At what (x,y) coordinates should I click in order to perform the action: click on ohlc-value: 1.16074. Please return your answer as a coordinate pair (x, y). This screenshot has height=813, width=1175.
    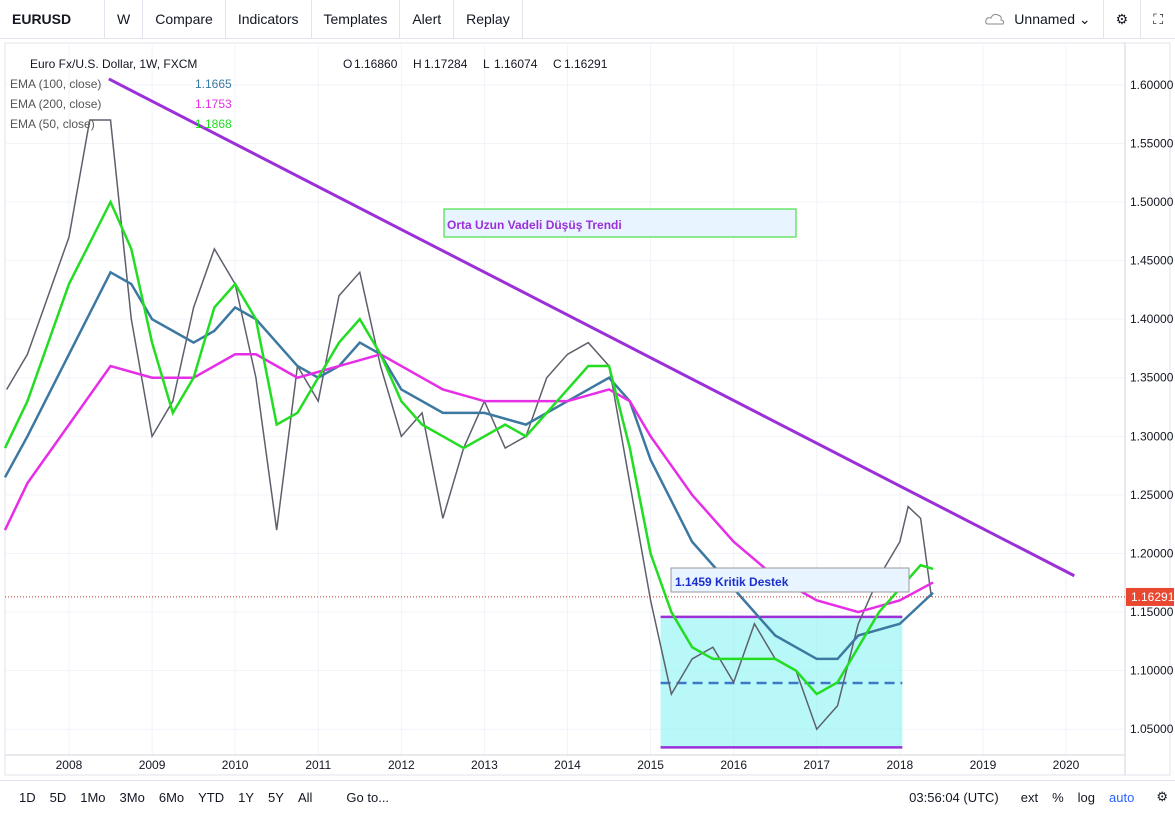
    Looking at the image, I should click on (516, 64).